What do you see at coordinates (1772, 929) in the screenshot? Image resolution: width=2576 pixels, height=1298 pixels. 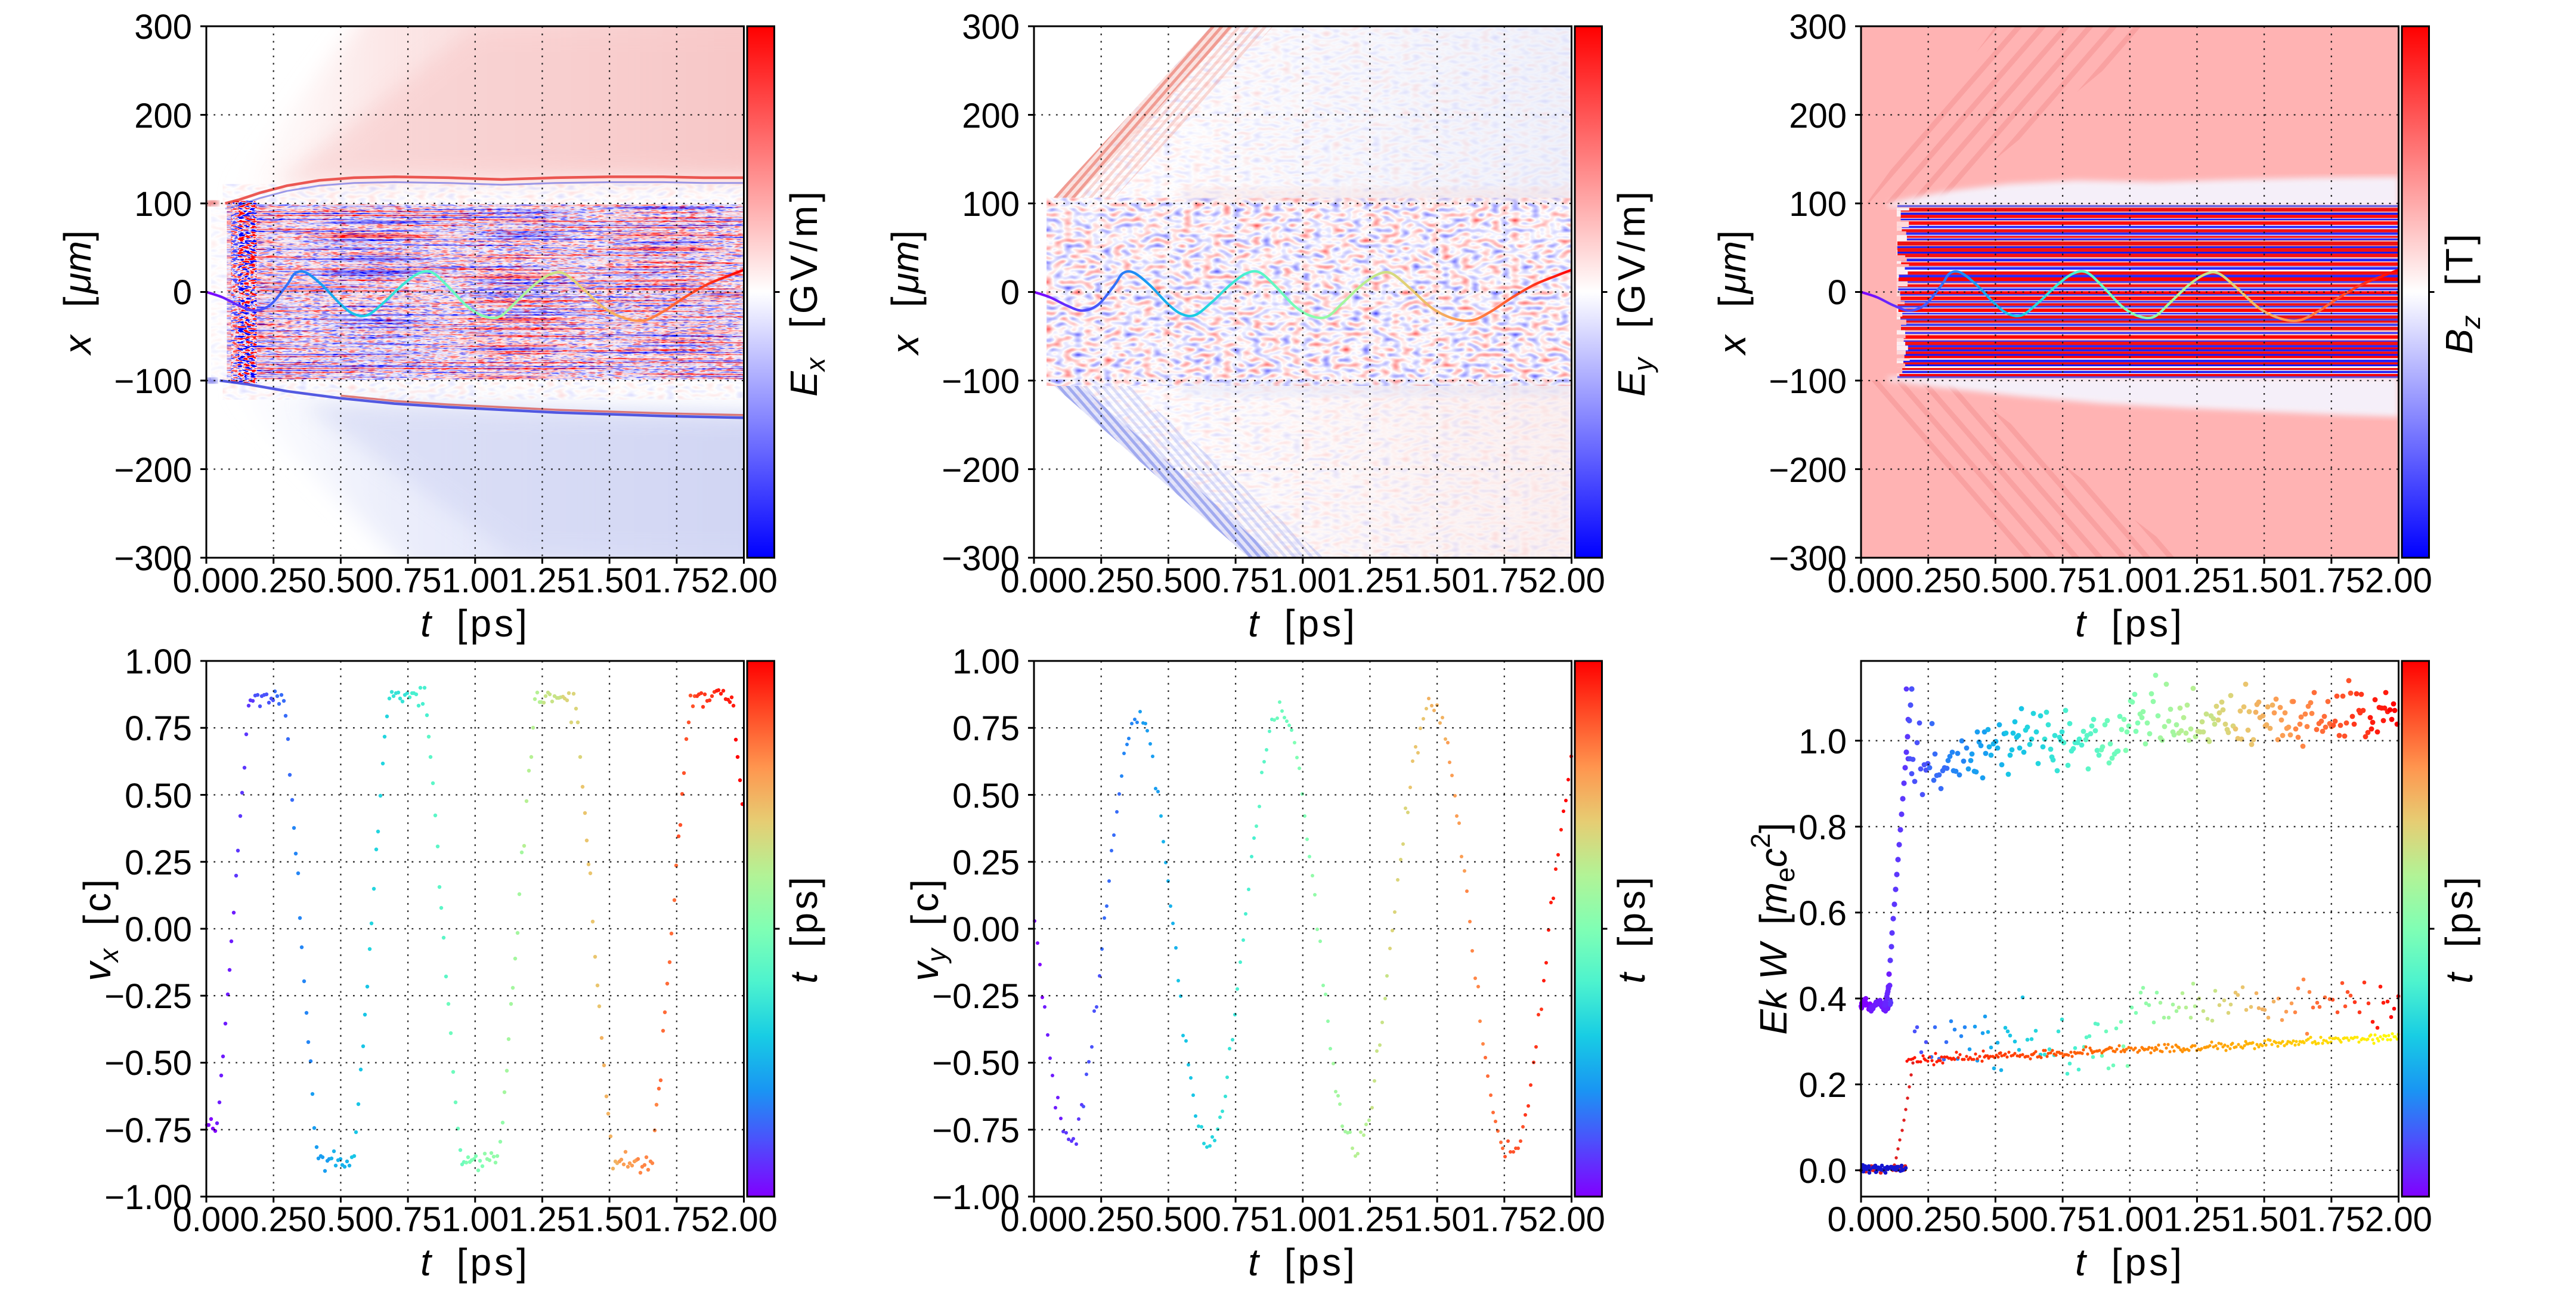 I see `svg-text: Ek W [mec2]` at bounding box center [1772, 929].